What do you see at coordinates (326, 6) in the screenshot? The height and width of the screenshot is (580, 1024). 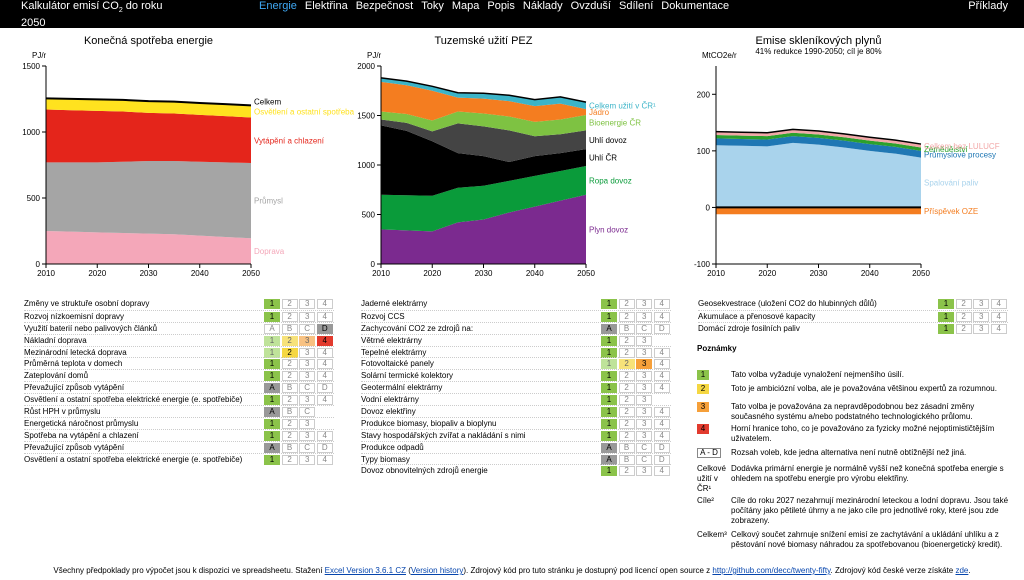 I see `nav-elektrina: Elektřina` at bounding box center [326, 6].